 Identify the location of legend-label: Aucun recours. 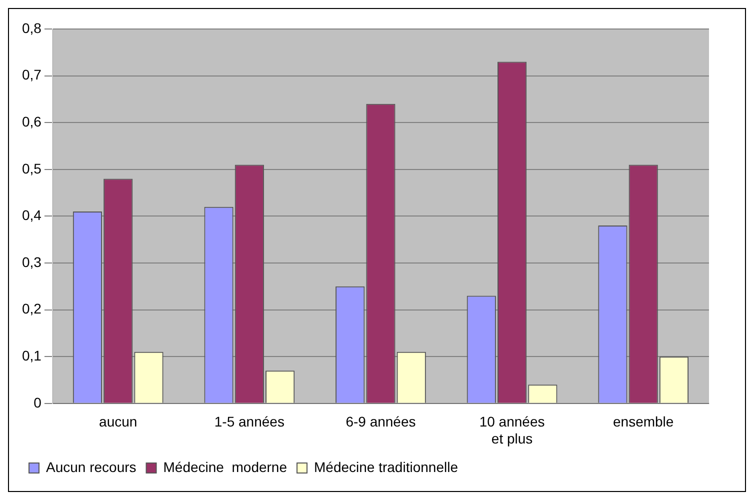
(91, 466).